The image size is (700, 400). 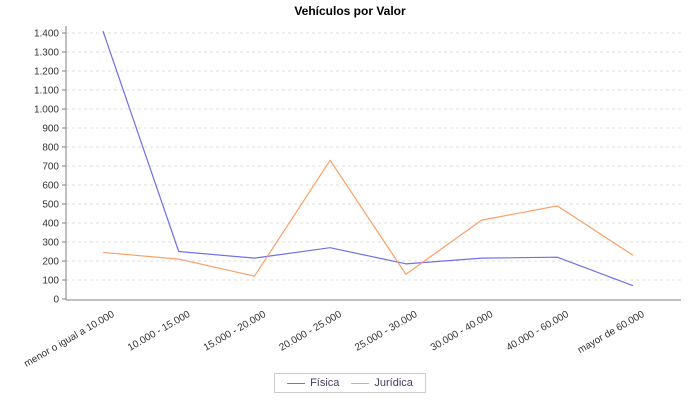 I want to click on legend-item-fisica: Física, so click(x=313, y=383).